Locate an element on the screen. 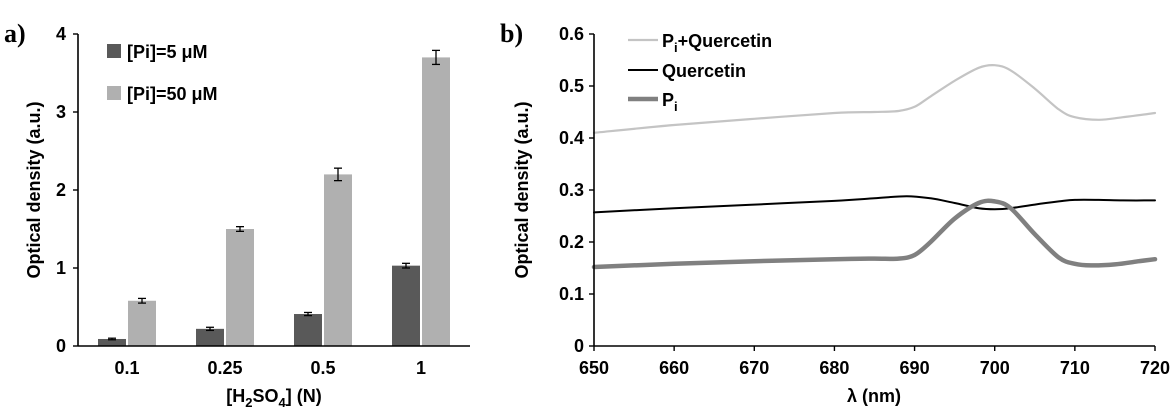 The width and height of the screenshot is (1176, 415). panel-a-label: a) is located at coordinates (15, 33).